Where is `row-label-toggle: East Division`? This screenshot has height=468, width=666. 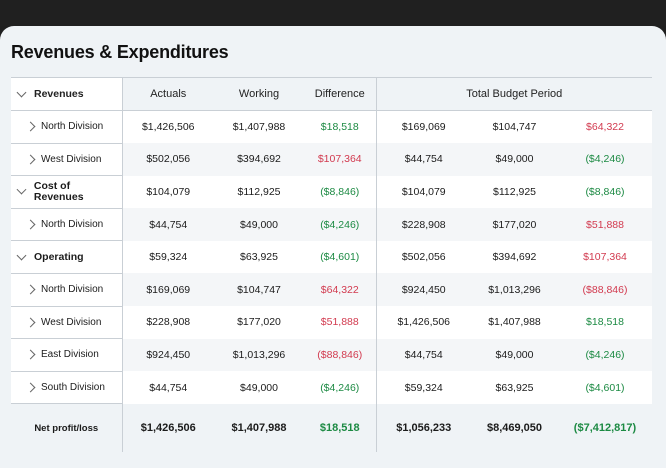 row-label-toggle: East Division is located at coordinates (67, 355).